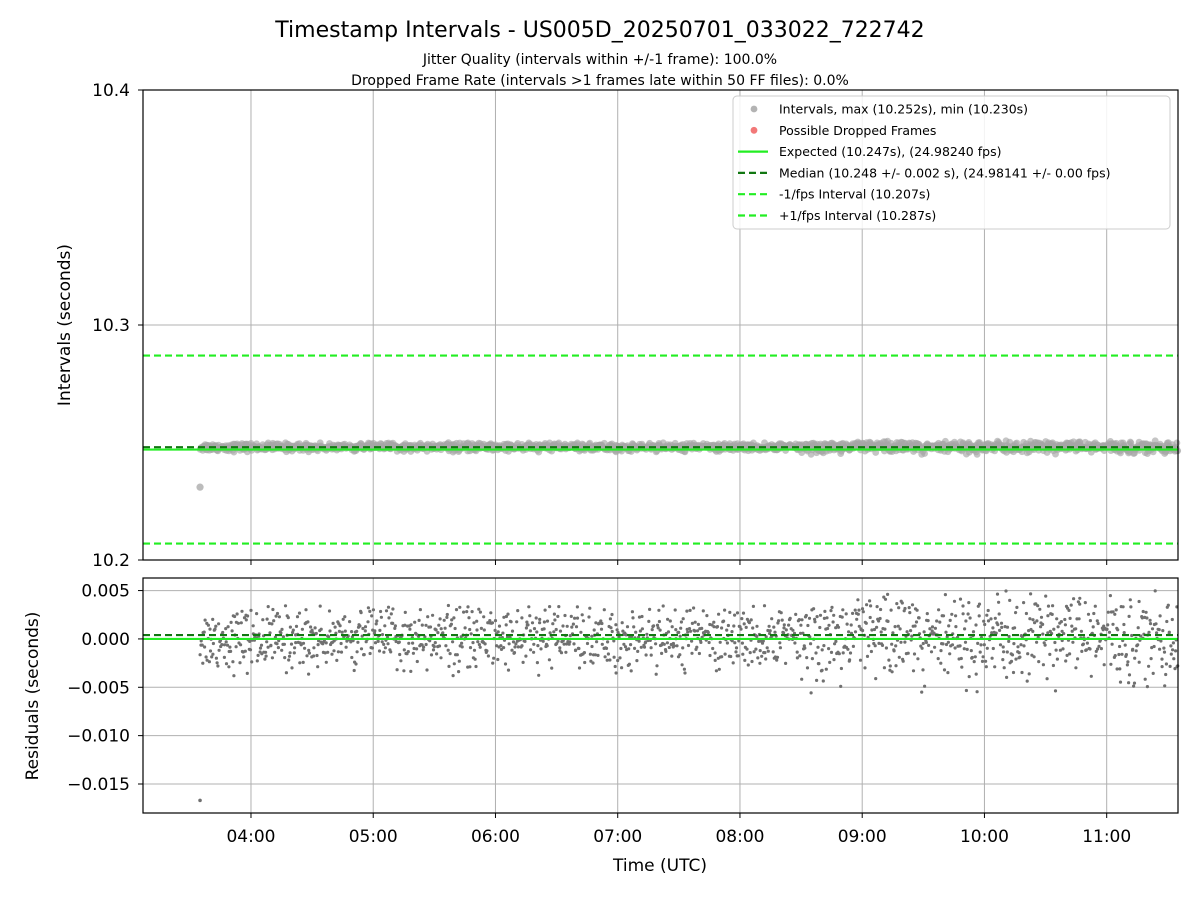 This screenshot has width=1200, height=904. What do you see at coordinates (857, 130) in the screenshot?
I see `legend-label: Possible Dropped Frames` at bounding box center [857, 130].